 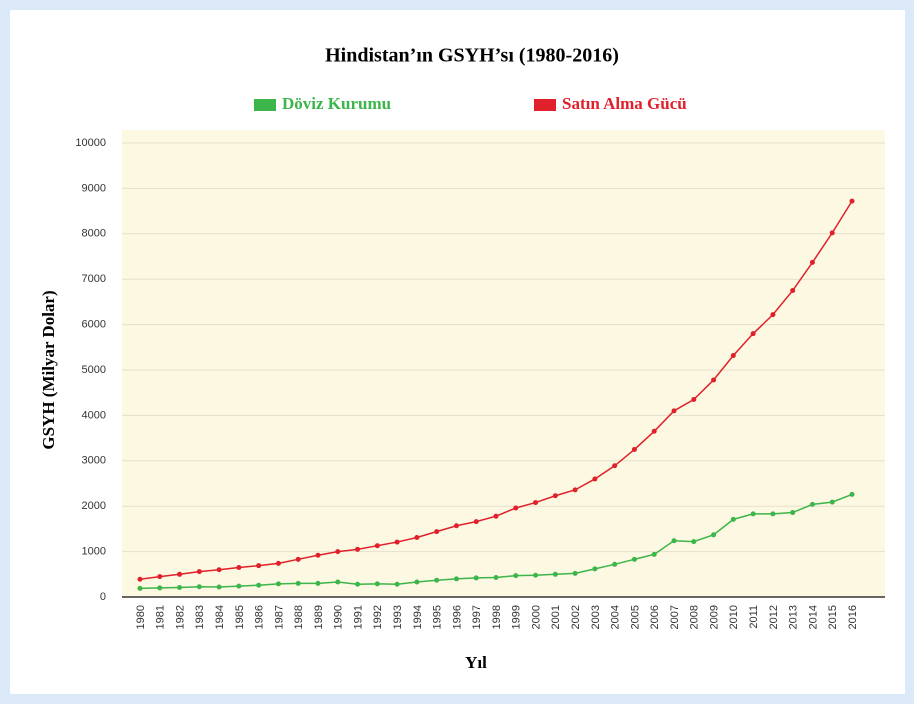 What do you see at coordinates (774, 617) in the screenshot?
I see `x-tick-label: 2012` at bounding box center [774, 617].